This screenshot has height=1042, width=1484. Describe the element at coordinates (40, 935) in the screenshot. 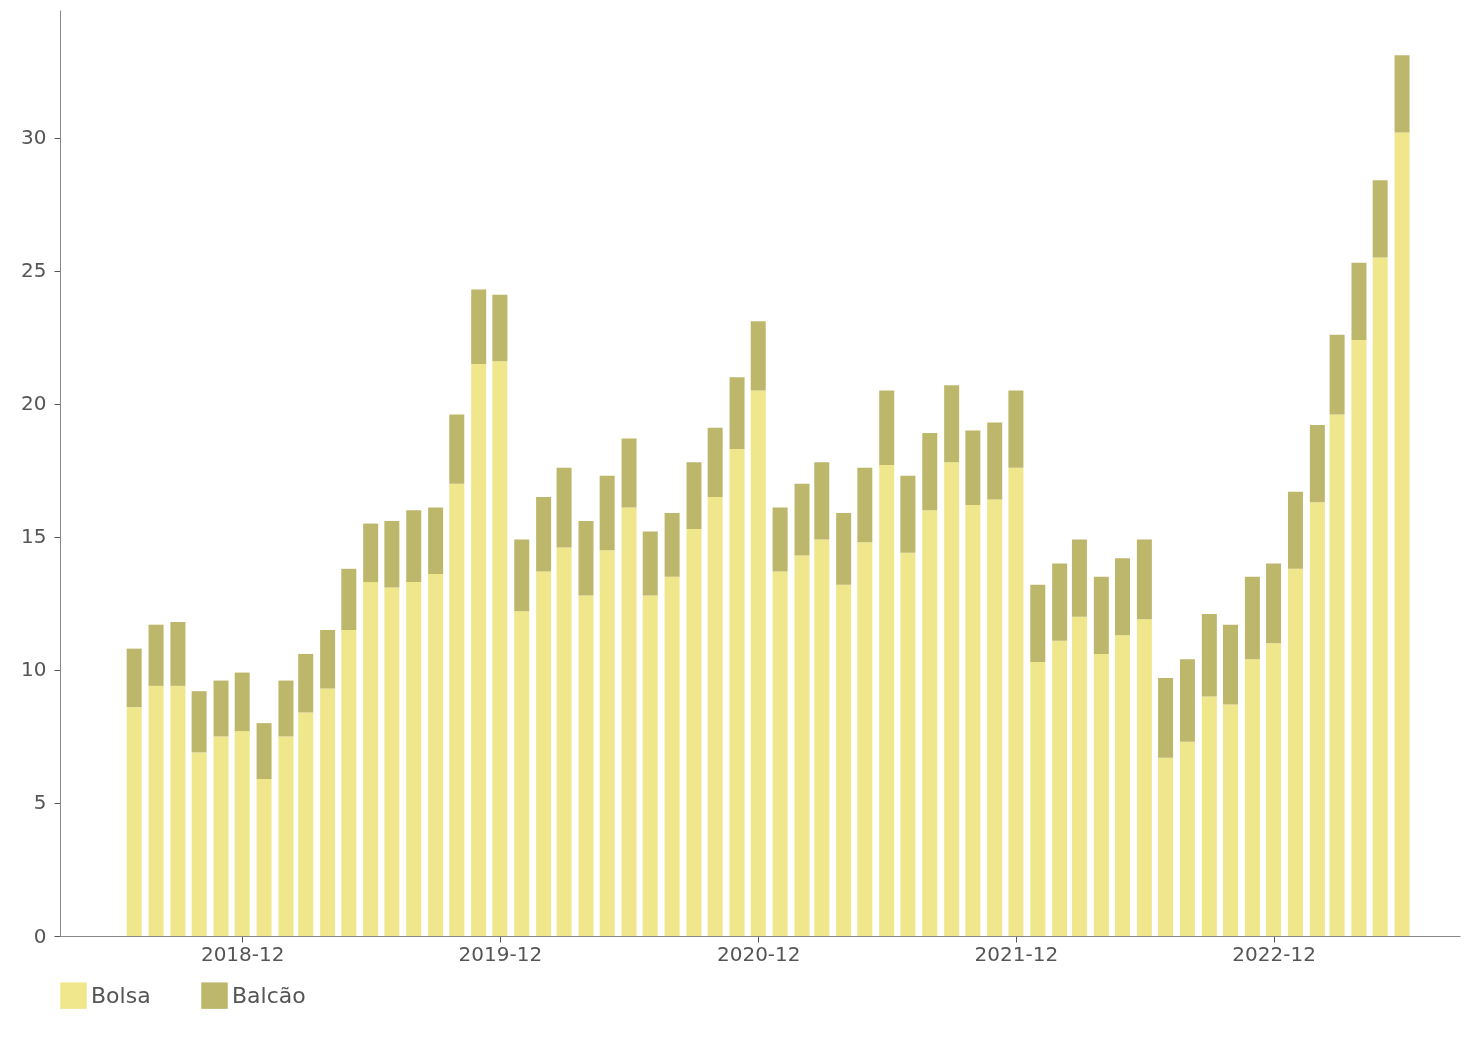

I see `y-tick-label: 0` at that location.